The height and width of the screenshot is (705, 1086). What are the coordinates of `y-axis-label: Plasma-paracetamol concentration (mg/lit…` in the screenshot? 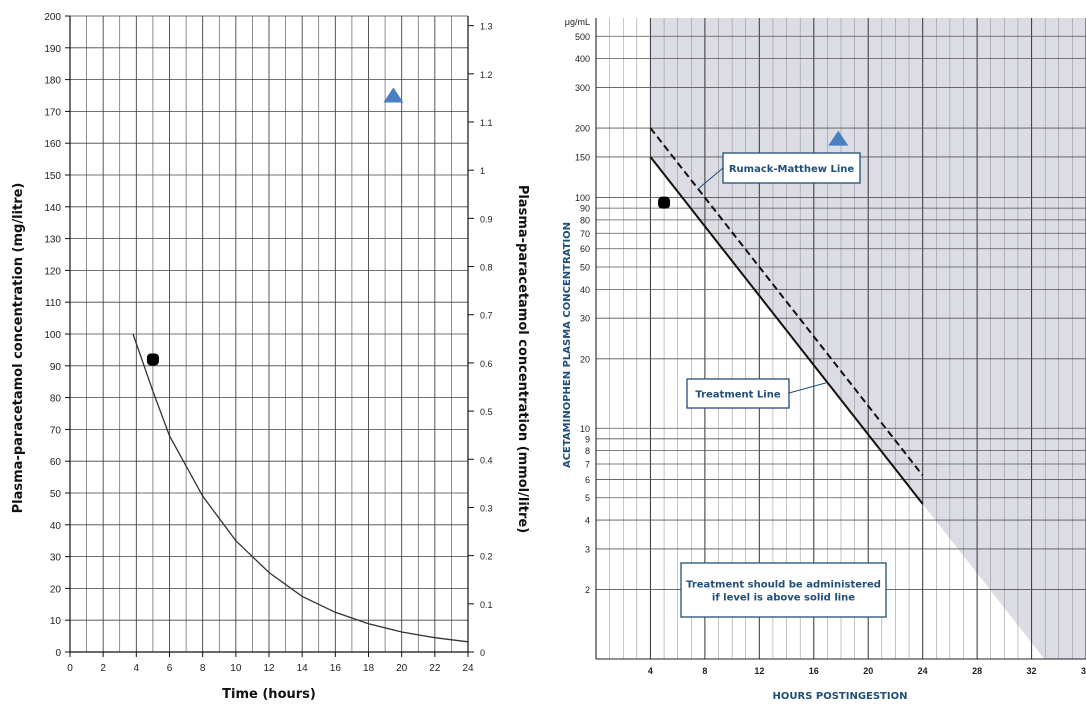 It's located at (18, 348).